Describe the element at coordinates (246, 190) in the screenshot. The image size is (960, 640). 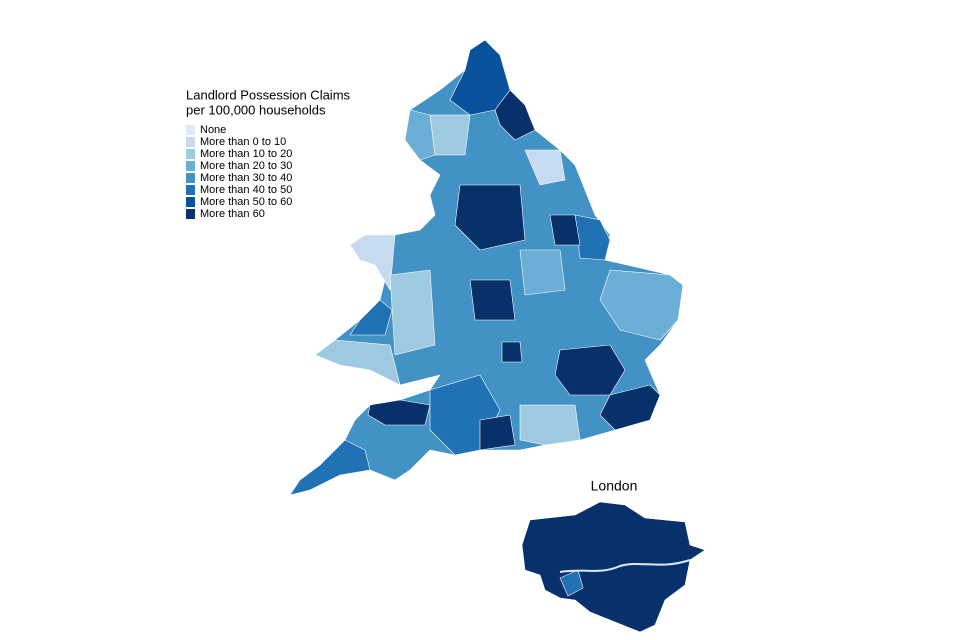
I see `legend-label: More than 40 to 50` at that location.